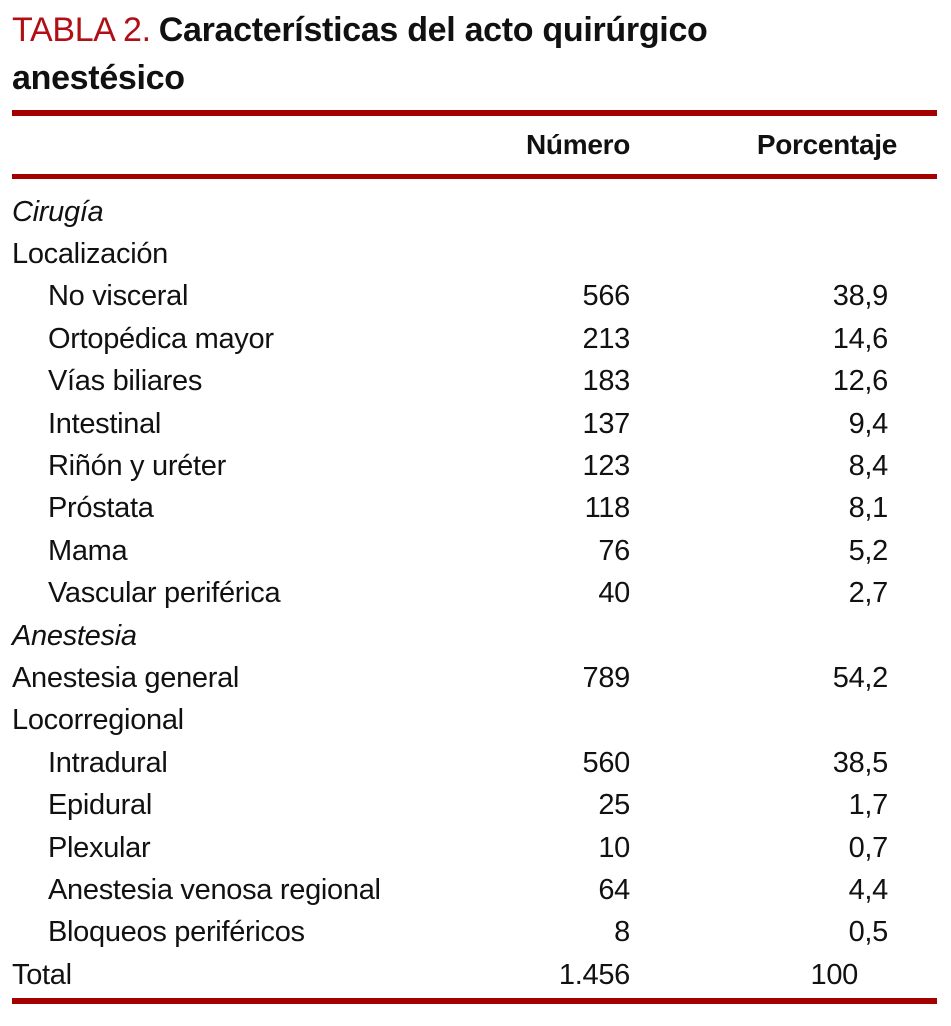 Image resolution: width=951 pixels, height=1026 pixels. What do you see at coordinates (164, 593) in the screenshot?
I see `row-label: Vascular periférica` at bounding box center [164, 593].